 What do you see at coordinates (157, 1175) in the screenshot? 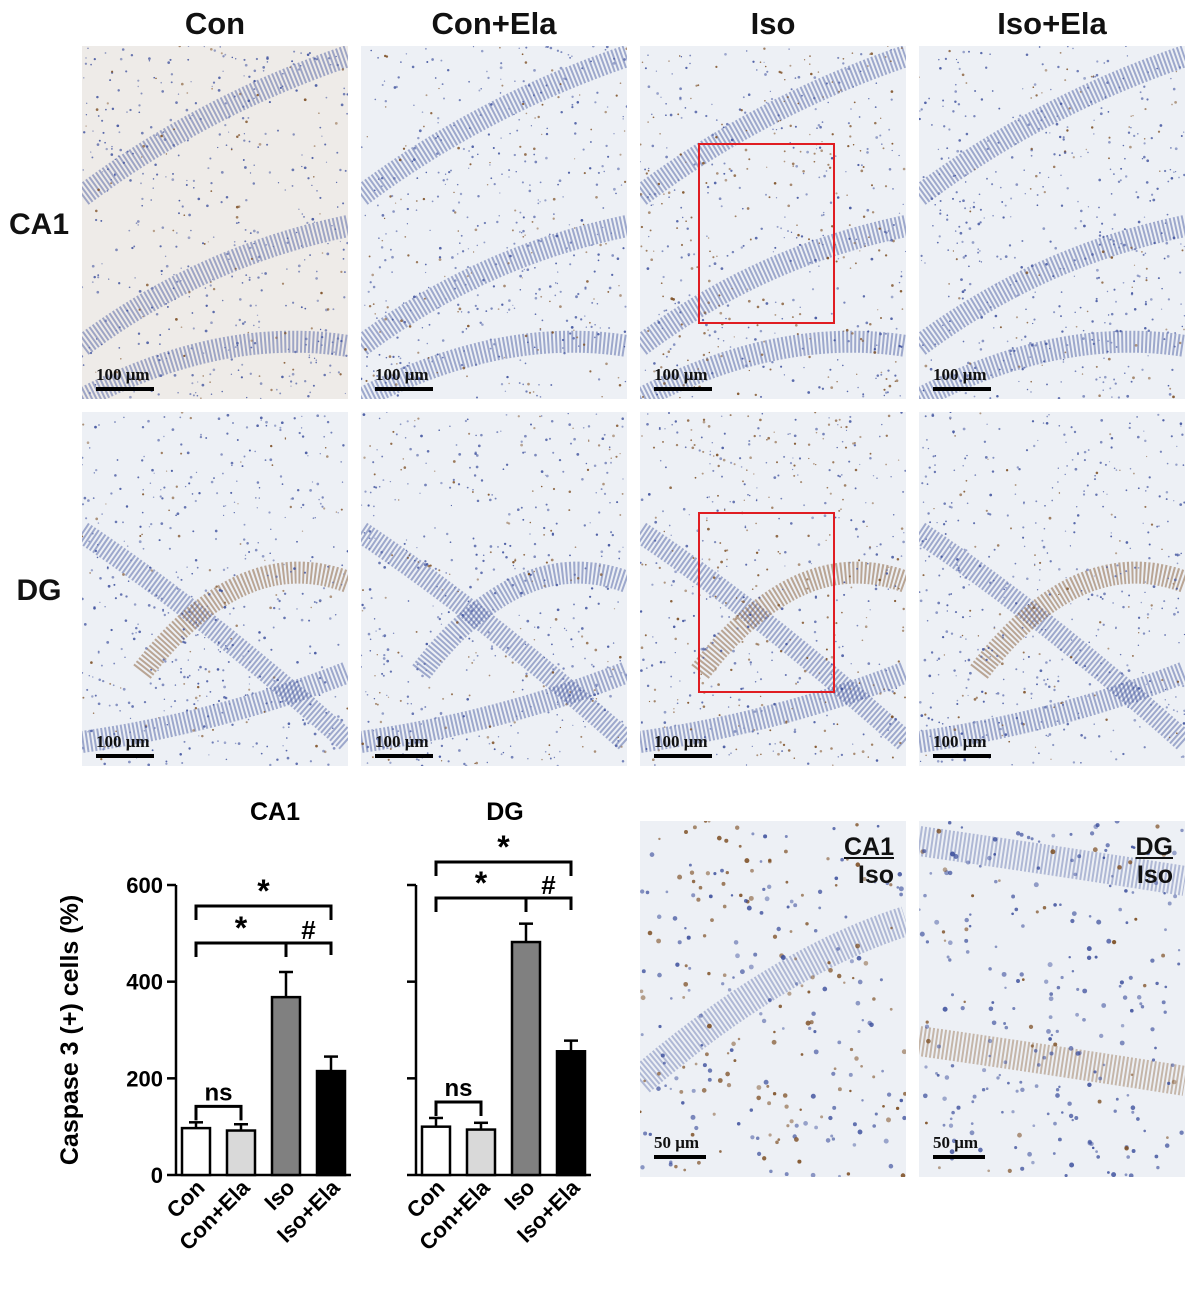
I see `y-tick-label: 0` at bounding box center [157, 1175].